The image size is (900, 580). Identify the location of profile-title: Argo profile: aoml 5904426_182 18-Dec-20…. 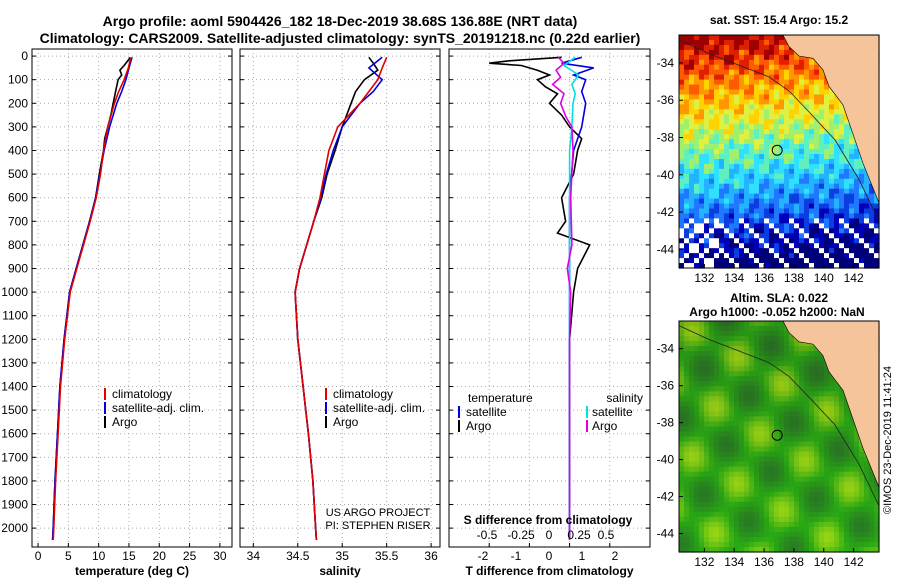
(340, 21).